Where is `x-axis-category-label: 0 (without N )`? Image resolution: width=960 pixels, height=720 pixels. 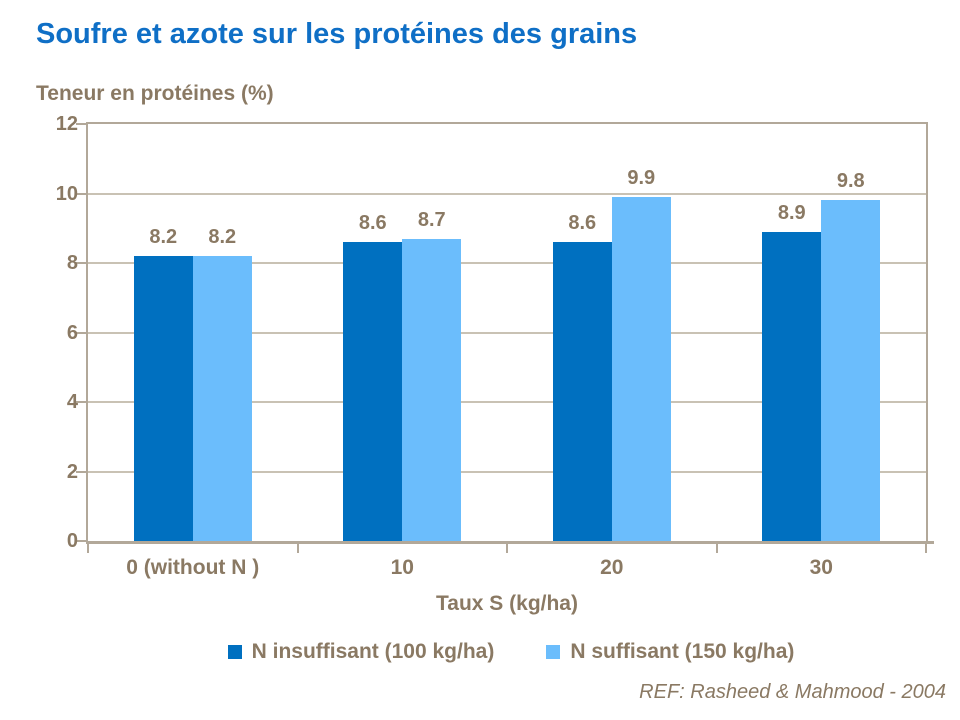
x-axis-category-label: 0 (without N ) is located at coordinates (193, 567).